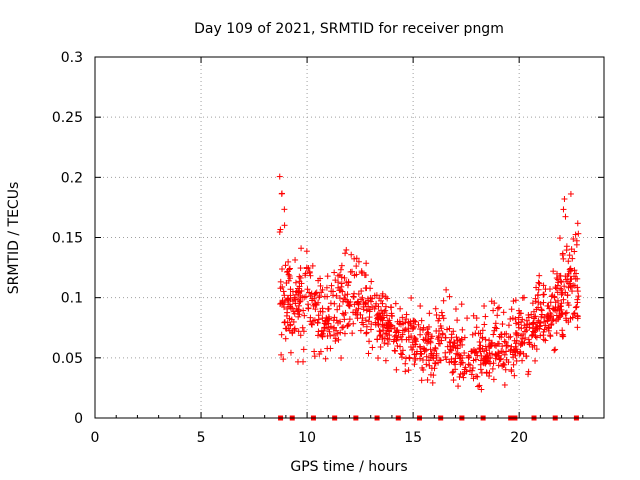 Image resolution: width=640 pixels, height=480 pixels. Describe the element at coordinates (307, 438) in the screenshot. I see `x-tick-label: 10` at that location.